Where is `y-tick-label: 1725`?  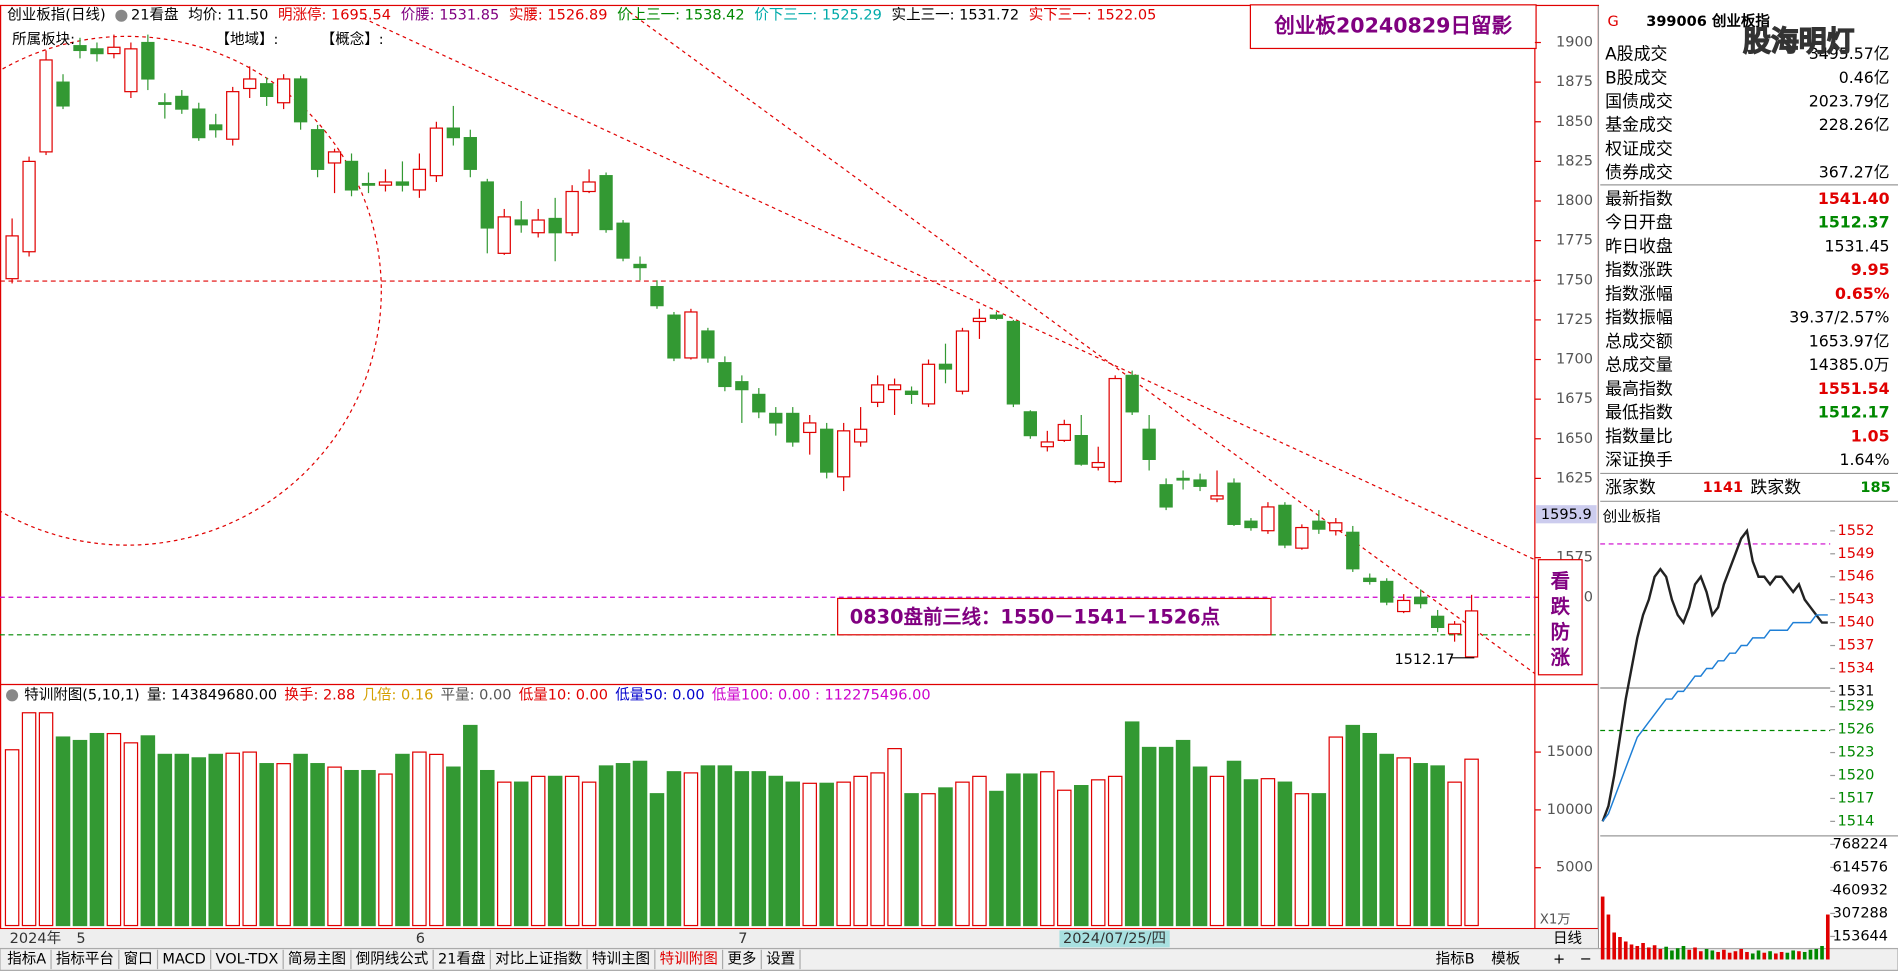
y-tick-label: 1725 is located at coordinates (1574, 320).